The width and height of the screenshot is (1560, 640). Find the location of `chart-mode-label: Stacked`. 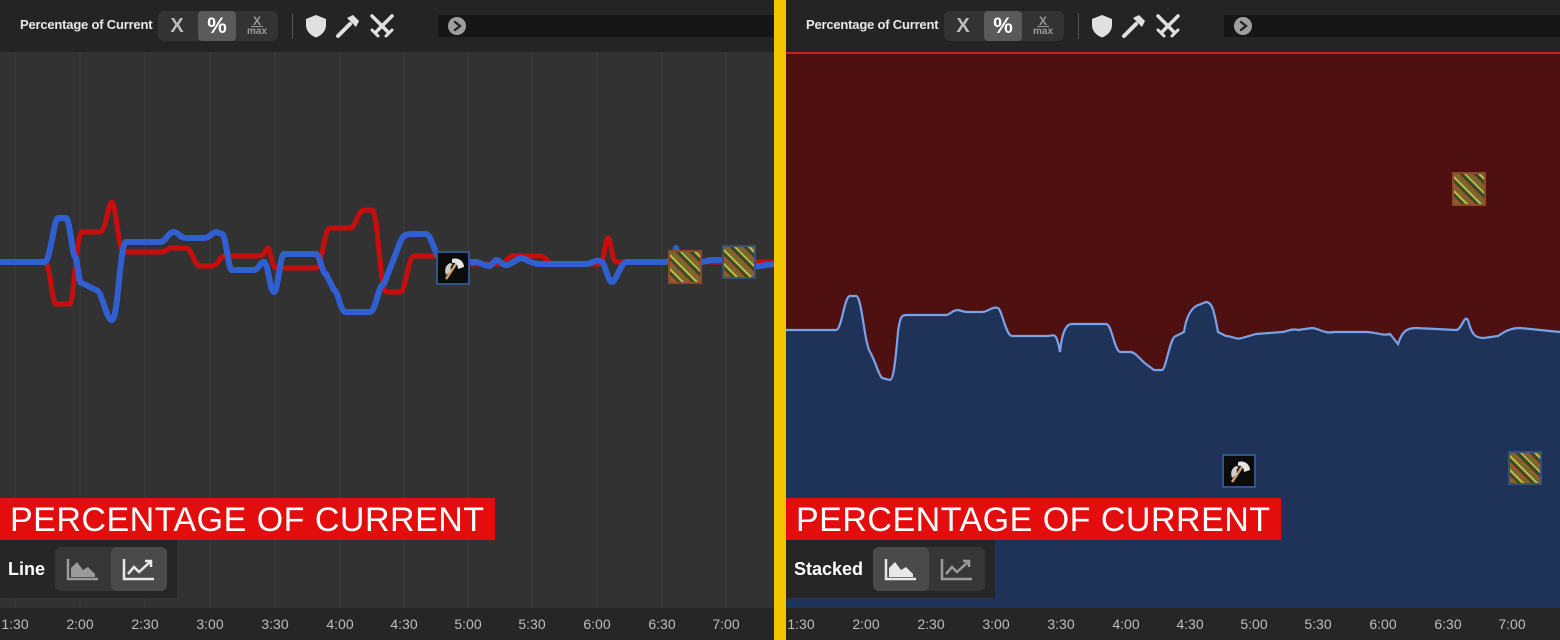

chart-mode-label: Stacked is located at coordinates (829, 568).